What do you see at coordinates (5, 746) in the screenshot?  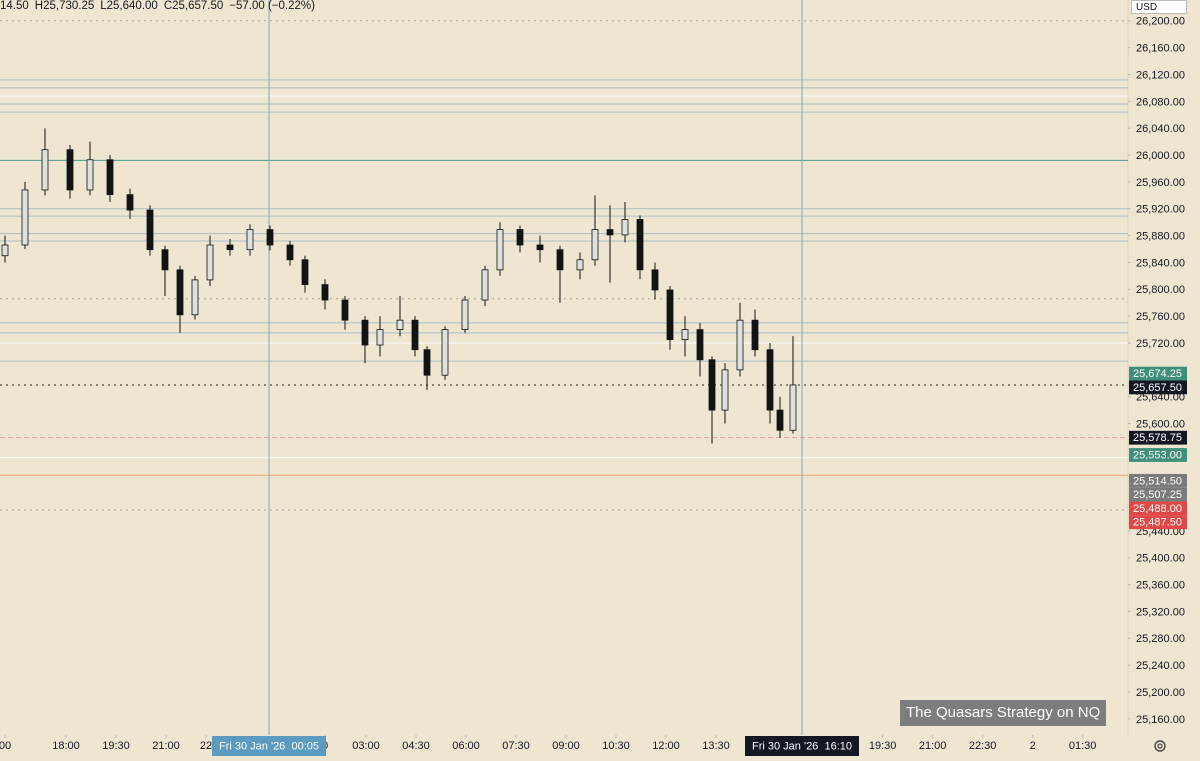 I see `x-tick-label: 00` at bounding box center [5, 746].